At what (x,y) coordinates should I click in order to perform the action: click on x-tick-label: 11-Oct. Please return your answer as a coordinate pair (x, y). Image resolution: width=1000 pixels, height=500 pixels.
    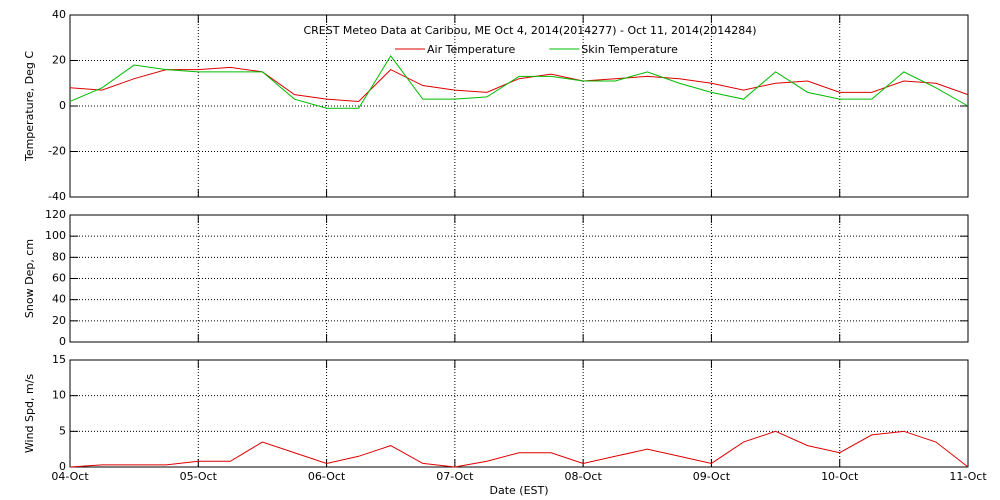
    Looking at the image, I should click on (968, 476).